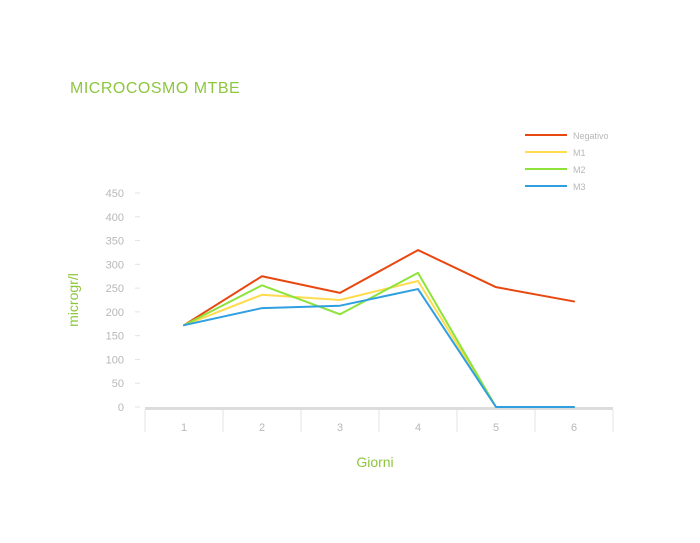  I want to click on chart-title: MICROCOSMO MTBE, so click(155, 88).